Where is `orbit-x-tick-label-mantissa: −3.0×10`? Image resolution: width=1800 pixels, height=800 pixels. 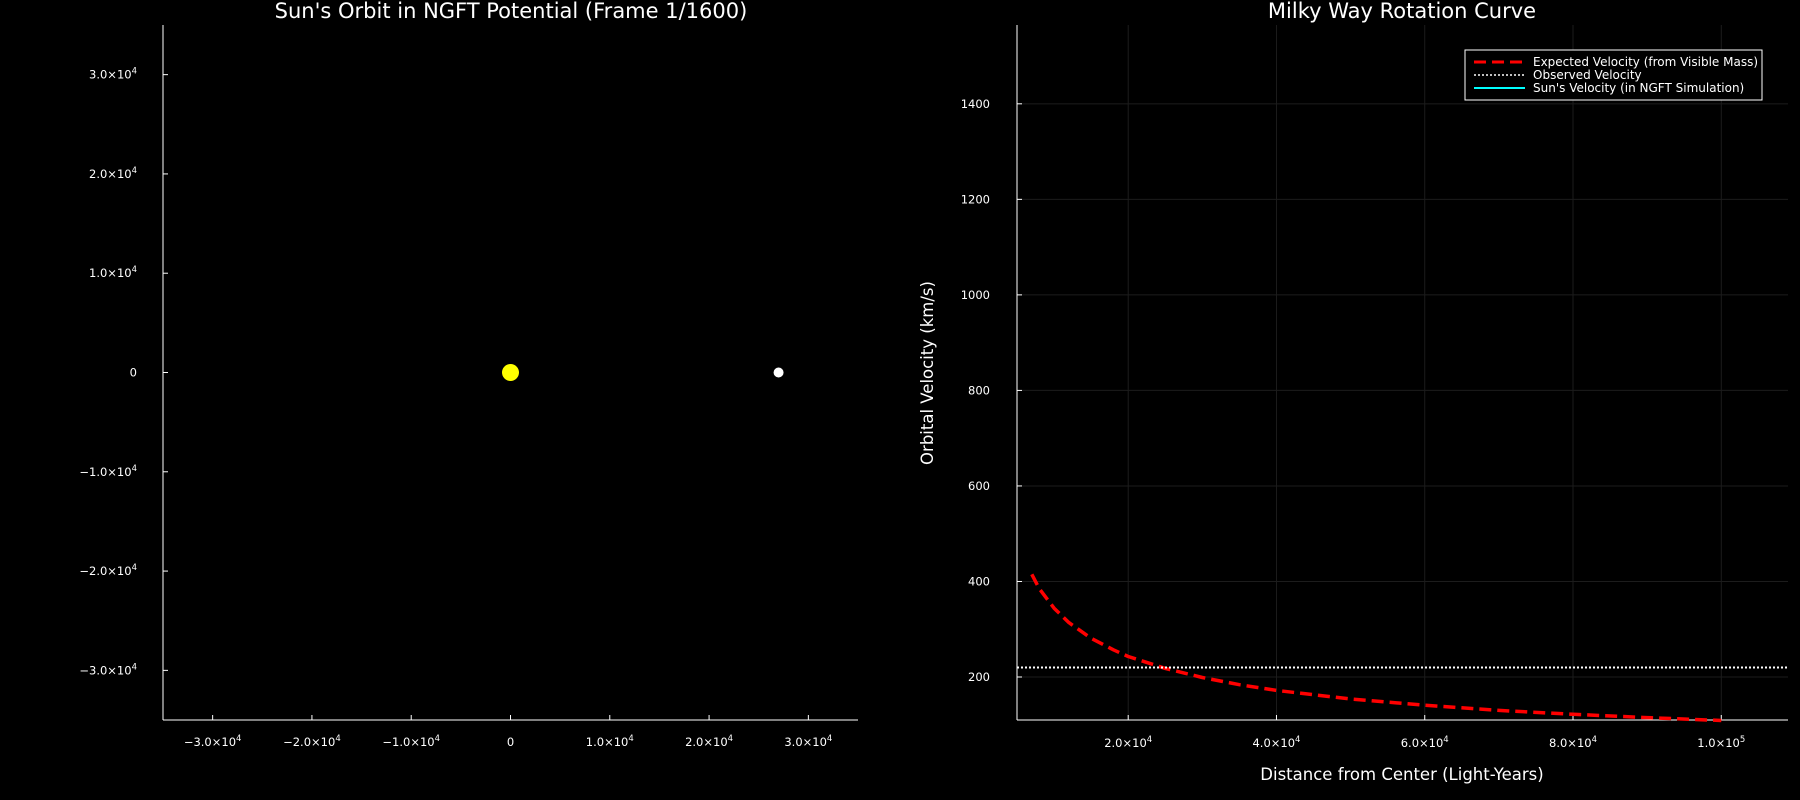
orbit-x-tick-label-mantissa: −3.0×10 is located at coordinates (210, 742).